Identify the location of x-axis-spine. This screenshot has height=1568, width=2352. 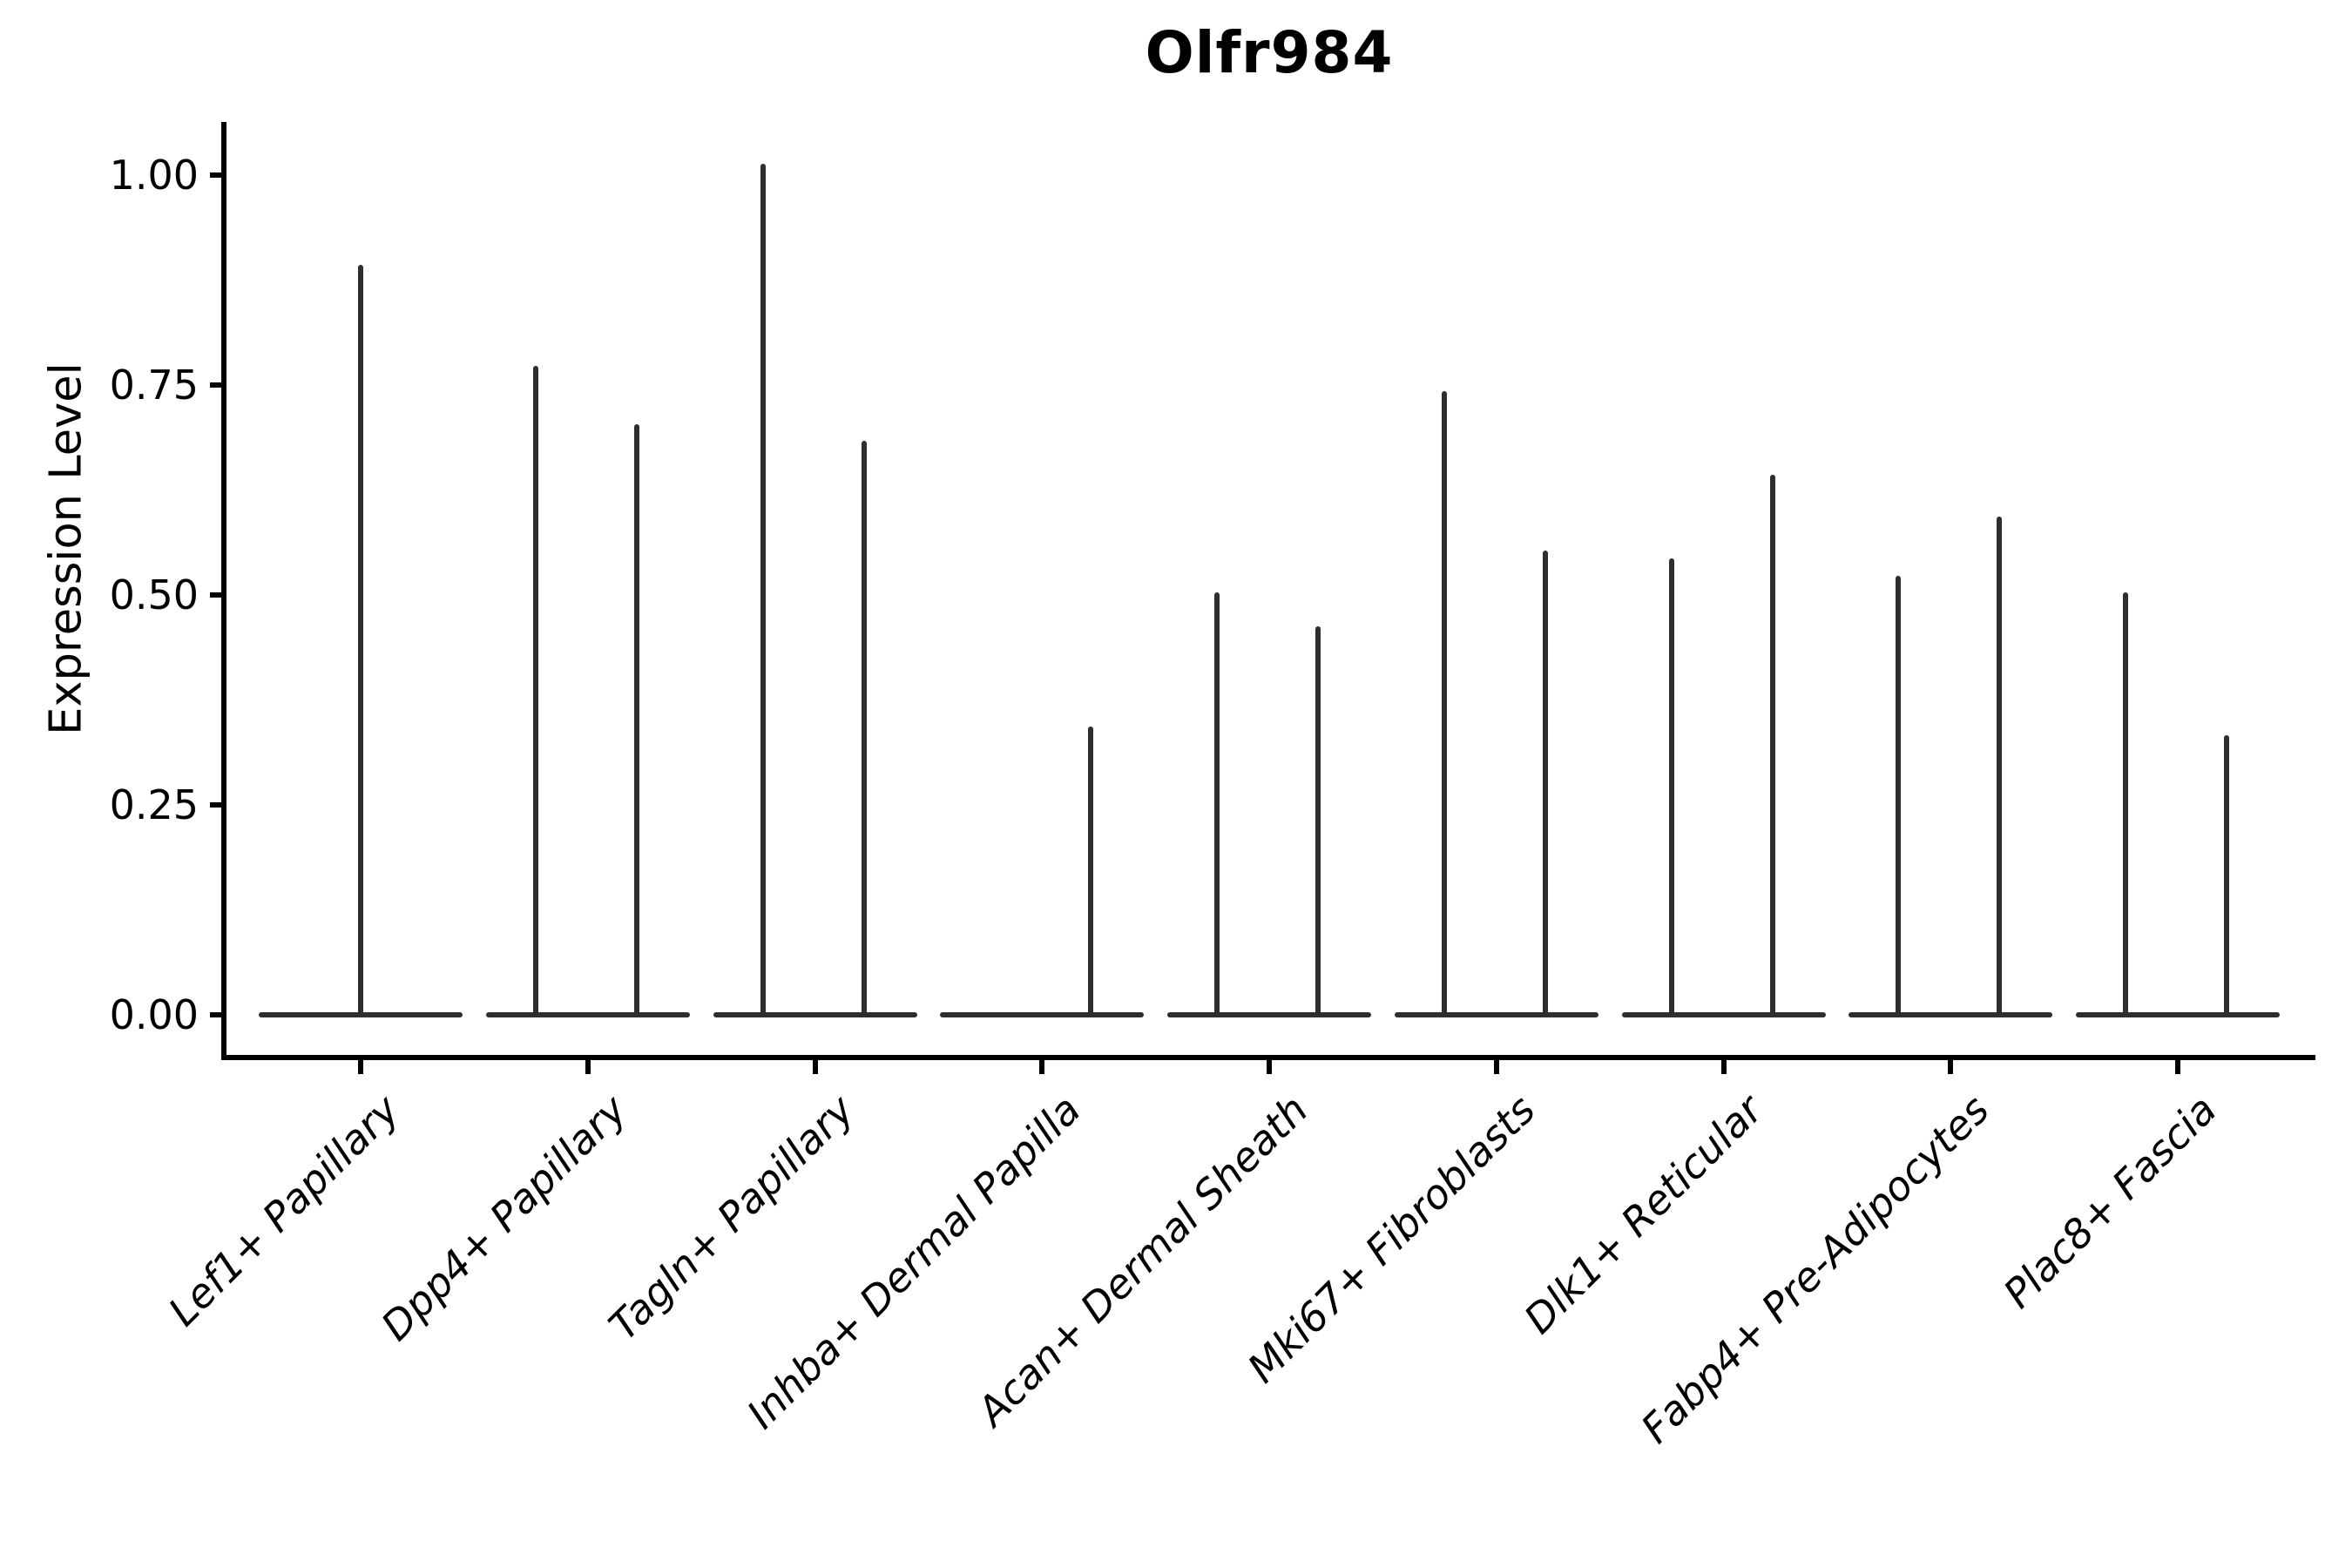
(1268, 1057).